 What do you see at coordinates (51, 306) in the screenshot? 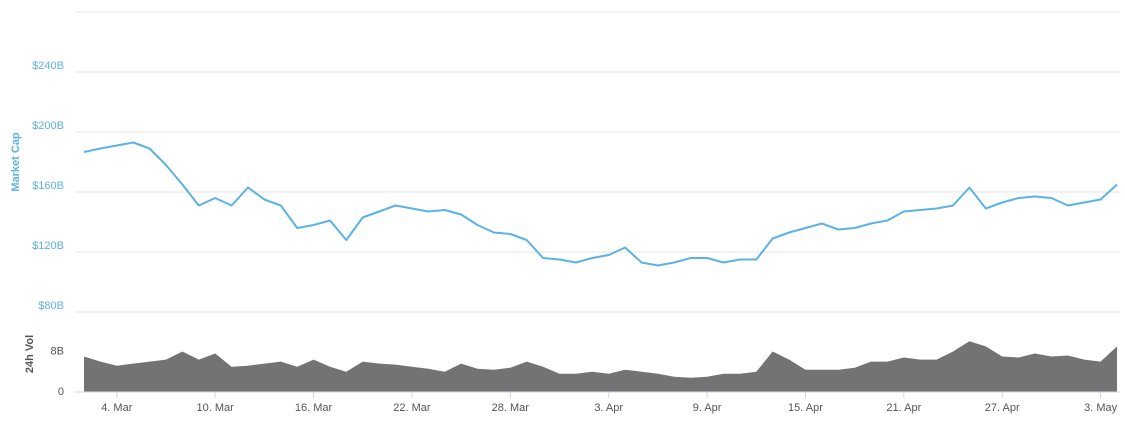
I see `y-tick-label: $80B` at bounding box center [51, 306].